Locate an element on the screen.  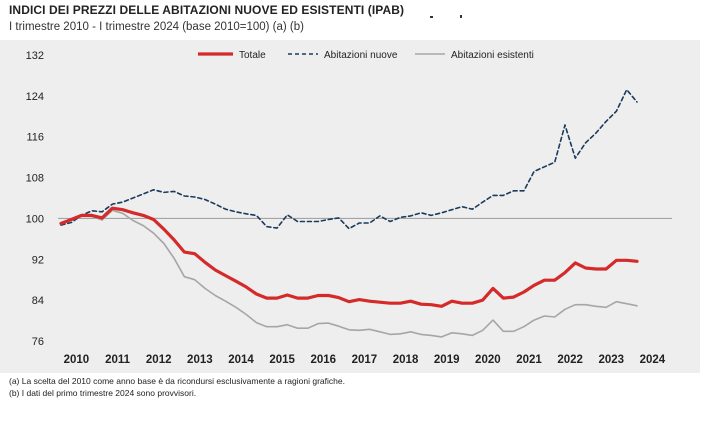
x-tick-label: 2024 is located at coordinates (653, 360).